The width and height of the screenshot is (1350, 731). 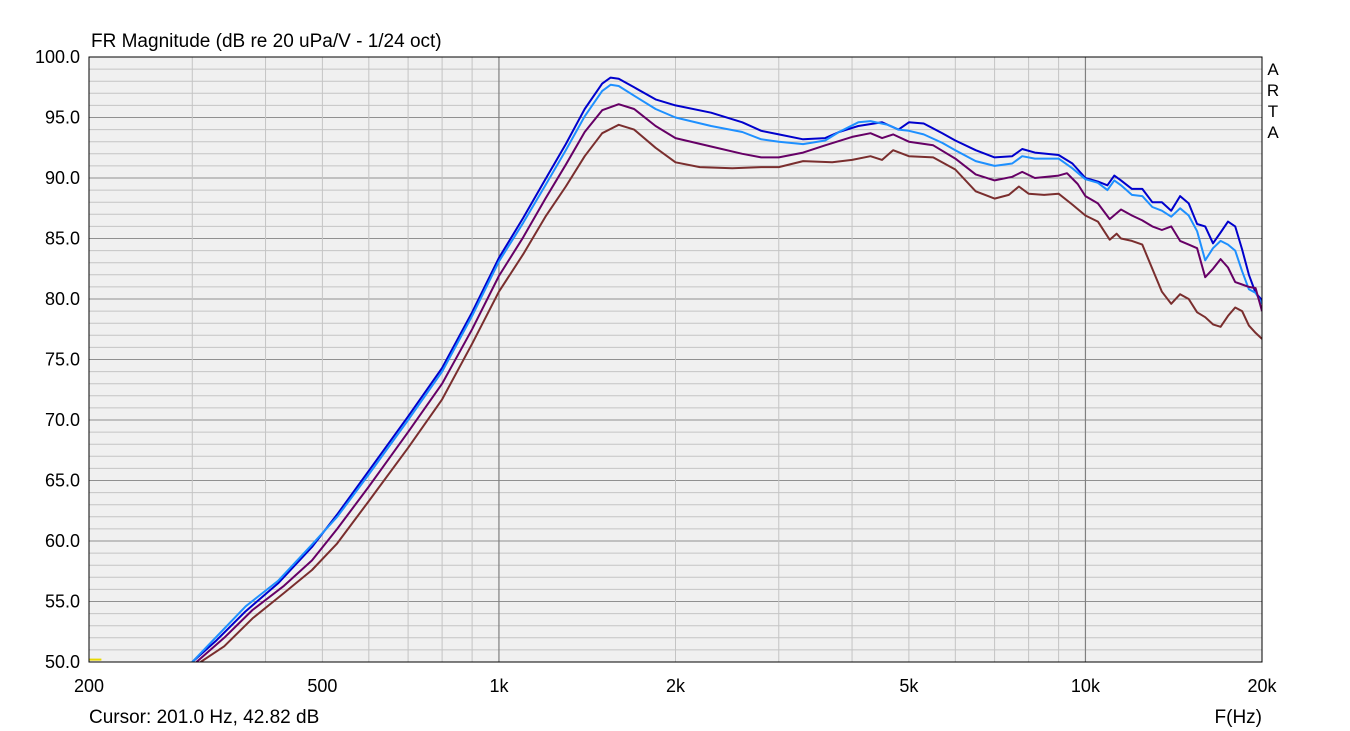 What do you see at coordinates (62, 420) in the screenshot?
I see `y-tick-label: 70.0` at bounding box center [62, 420].